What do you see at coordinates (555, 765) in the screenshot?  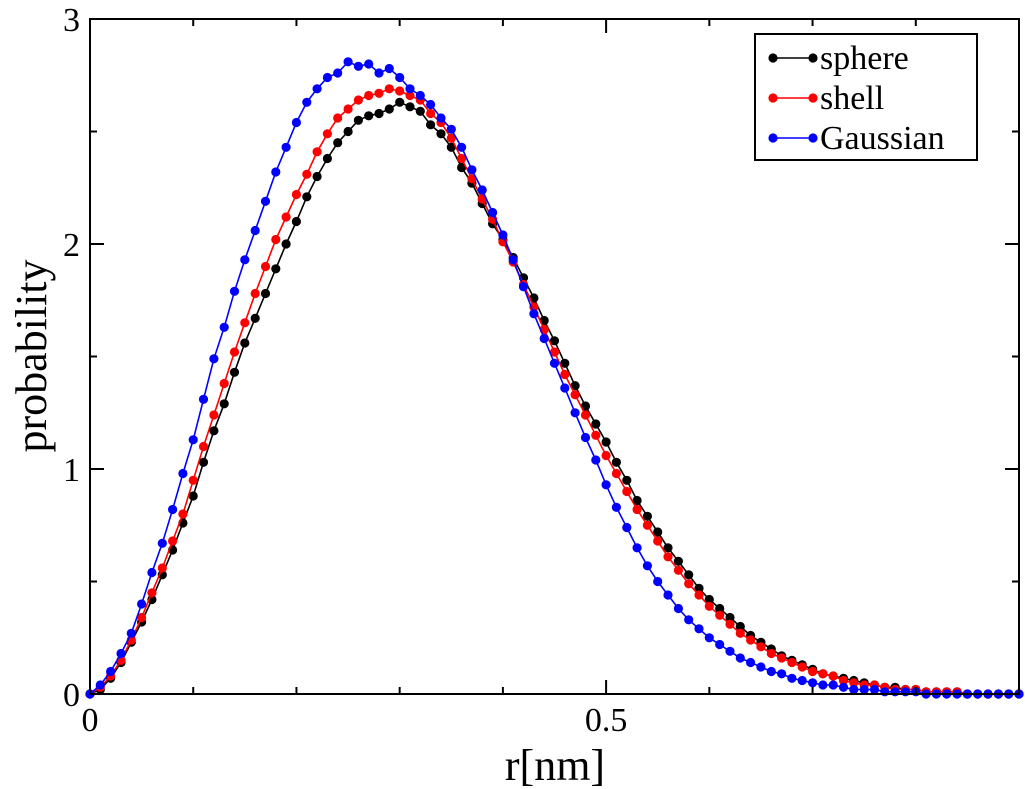 I see `x-axis-label: r[nm]` at bounding box center [555, 765].